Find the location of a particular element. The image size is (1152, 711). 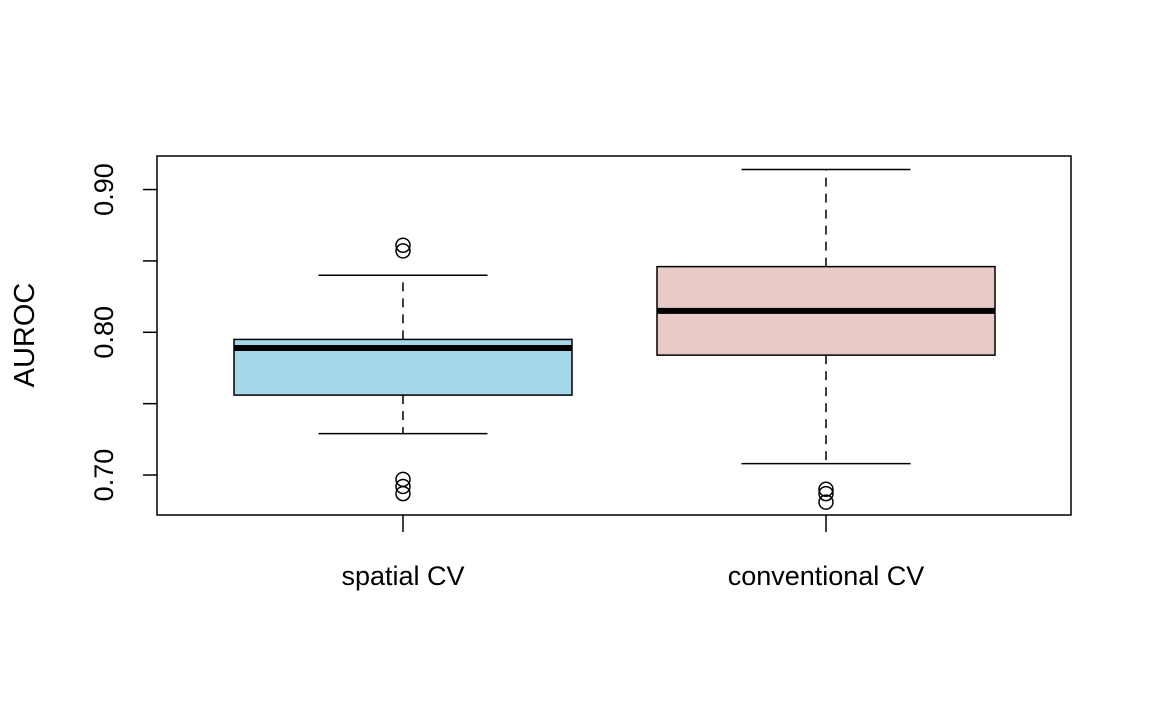

y-axis-label: AUROC is located at coordinates (25, 335).